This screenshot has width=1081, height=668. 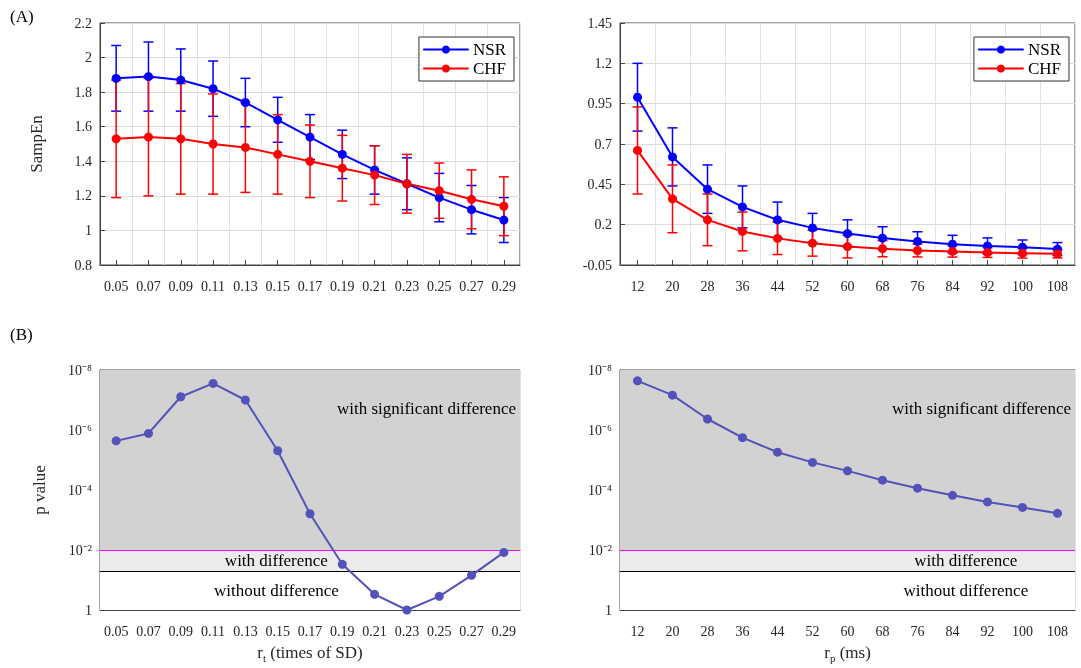 What do you see at coordinates (83, 265) in the screenshot?
I see `y-tick-label: 0.8` at bounding box center [83, 265].